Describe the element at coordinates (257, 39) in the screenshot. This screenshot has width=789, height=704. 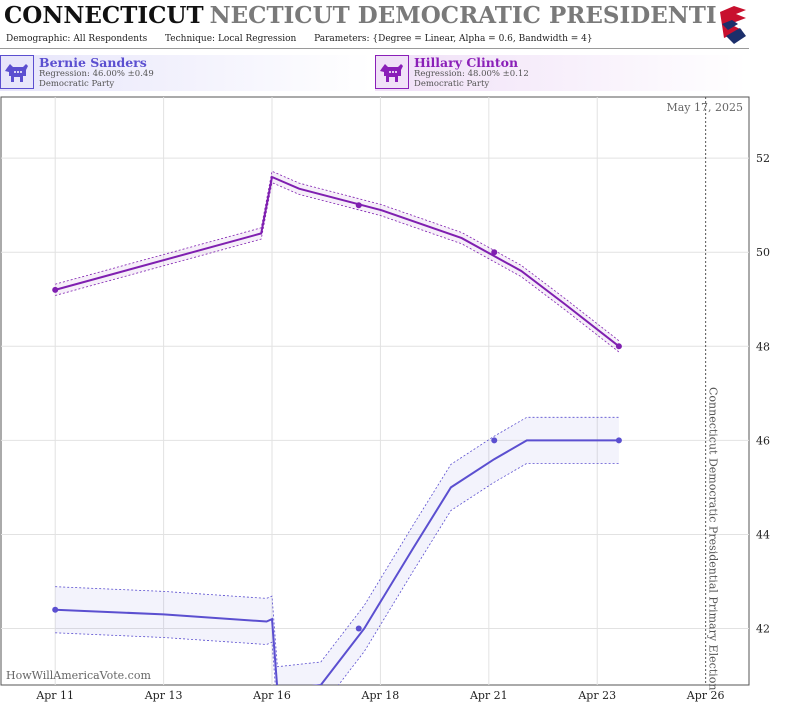
I see `technique-value: Local Regression` at that location.